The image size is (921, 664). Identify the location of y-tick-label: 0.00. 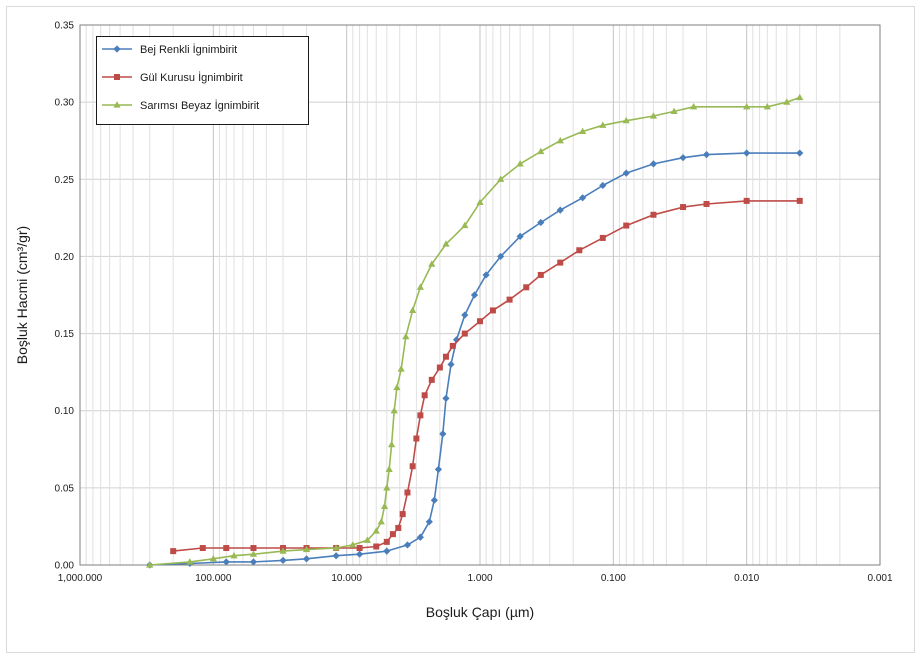
(65, 566).